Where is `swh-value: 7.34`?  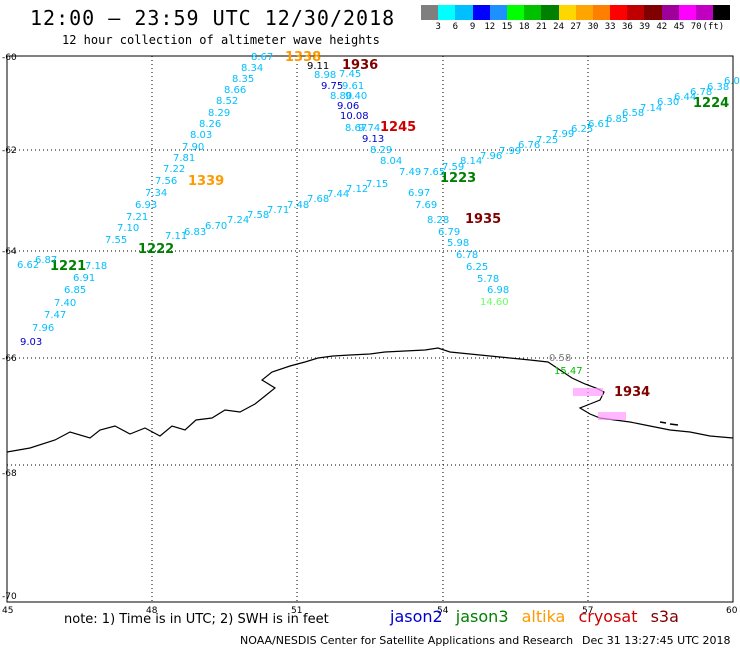 swh-value: 7.34 is located at coordinates (156, 193).